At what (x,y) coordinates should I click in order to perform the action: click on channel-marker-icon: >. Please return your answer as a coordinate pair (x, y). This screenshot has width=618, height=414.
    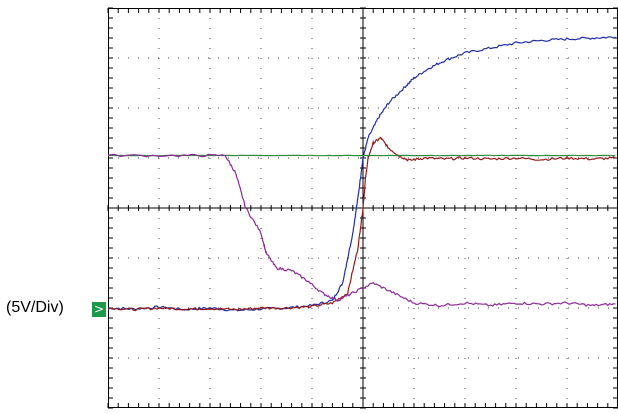
    Looking at the image, I should click on (99, 309).